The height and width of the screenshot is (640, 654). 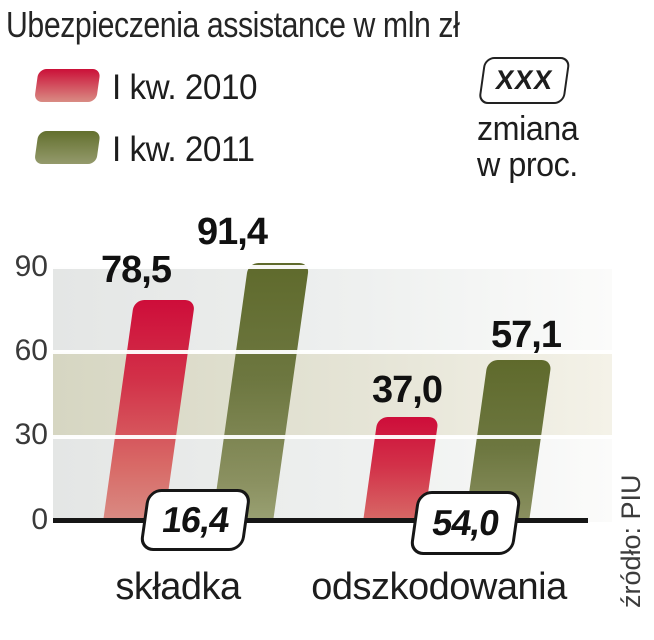 What do you see at coordinates (31, 350) in the screenshot?
I see `ytick-60: 60` at bounding box center [31, 350].